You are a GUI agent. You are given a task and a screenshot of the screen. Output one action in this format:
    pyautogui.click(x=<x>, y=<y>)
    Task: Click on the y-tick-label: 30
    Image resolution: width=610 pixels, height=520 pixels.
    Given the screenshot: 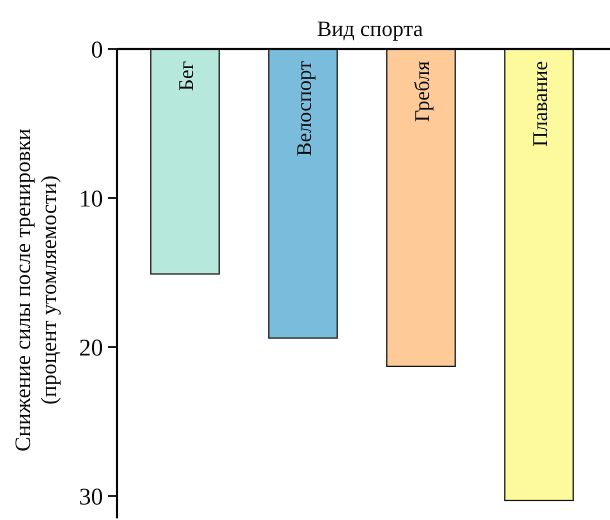 What is the action you would take?
    pyautogui.click(x=91, y=497)
    